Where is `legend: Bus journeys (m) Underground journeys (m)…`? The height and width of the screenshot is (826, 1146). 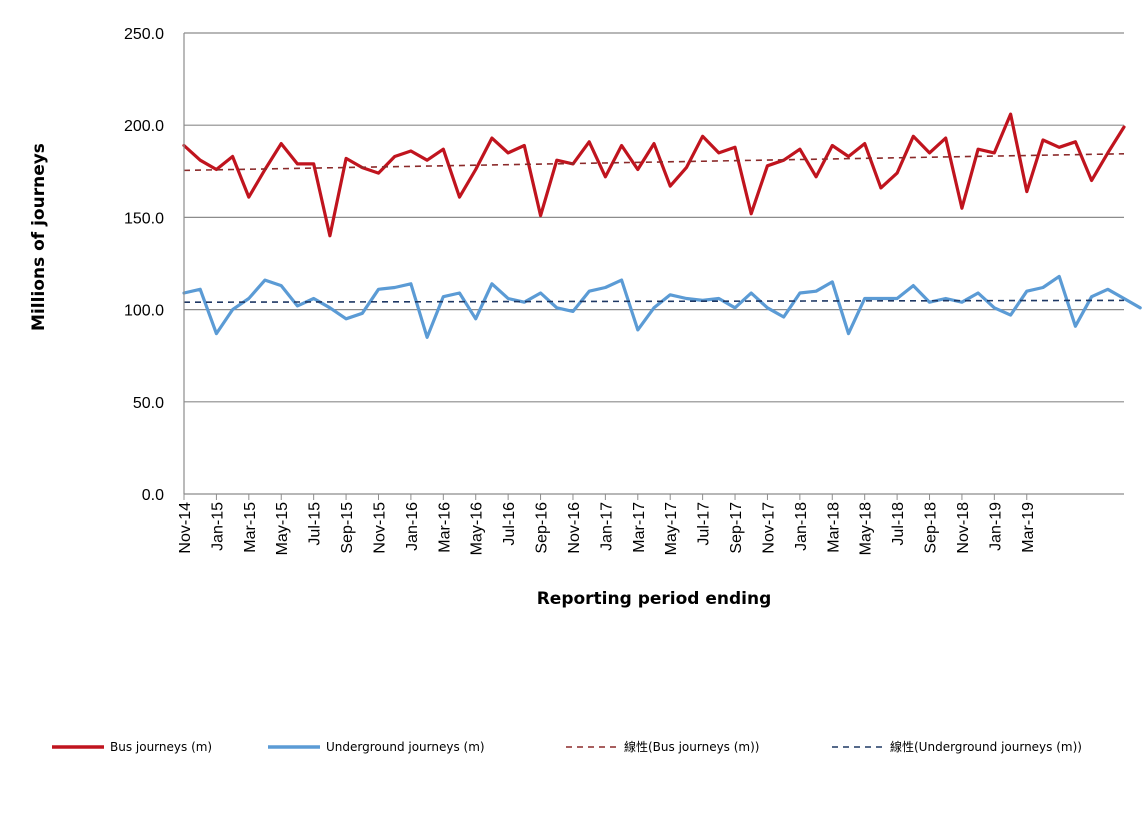 legend: Bus journeys (m) Underground journeys (m)… is located at coordinates (567, 746).